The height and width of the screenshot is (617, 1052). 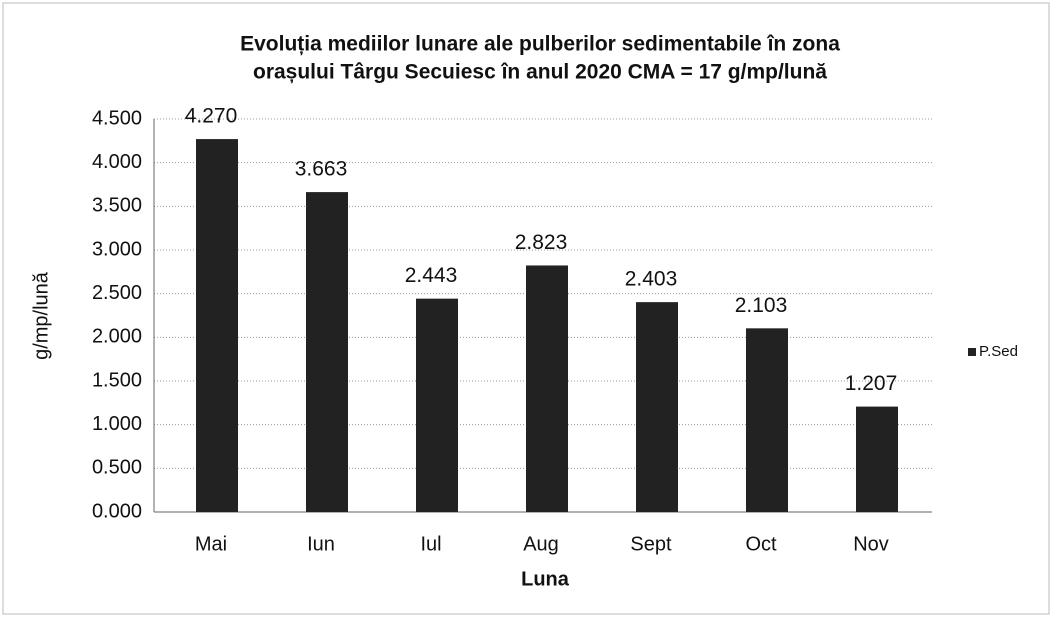 I want to click on x-tick-label: Oct, so click(x=761, y=544).